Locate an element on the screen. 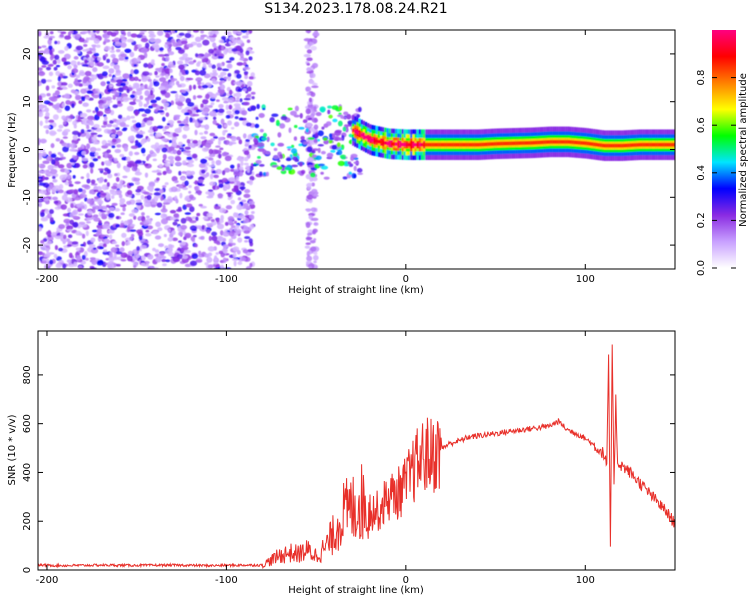 This screenshot has width=750, height=600. y-tick-label: 10 is located at coordinates (27, 101).